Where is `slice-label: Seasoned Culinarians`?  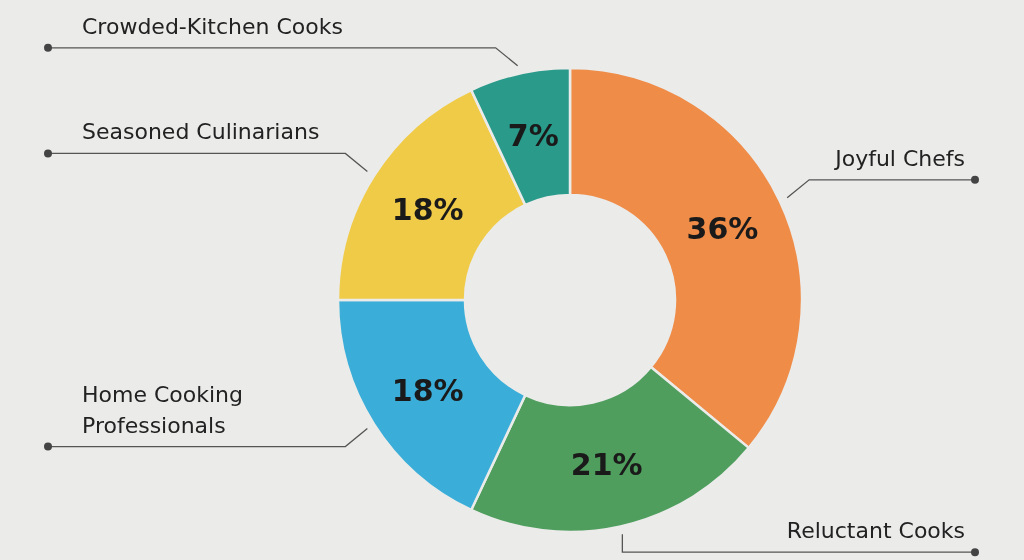 slice-label: Seasoned Culinarians is located at coordinates (201, 132).